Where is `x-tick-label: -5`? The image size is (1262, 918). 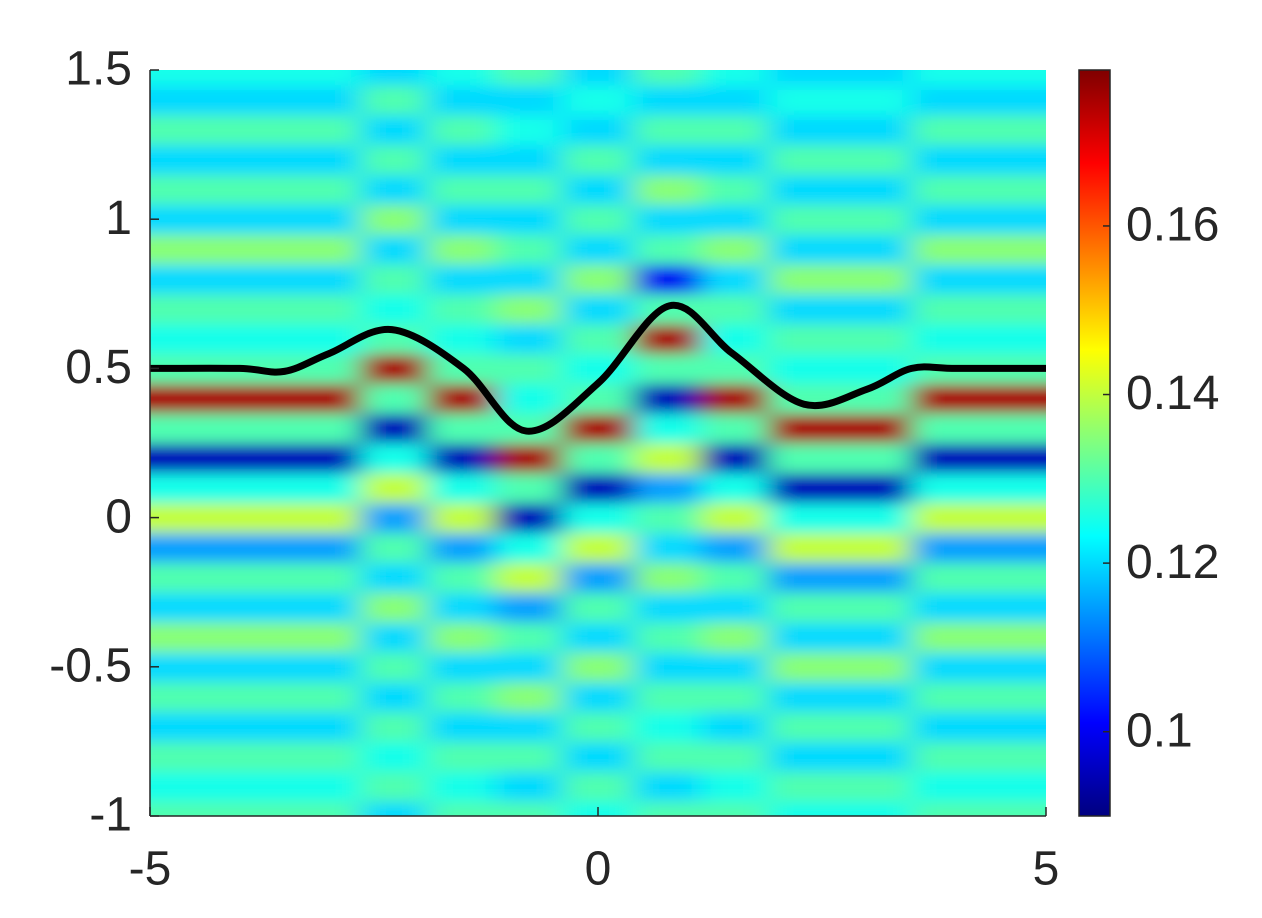
x-tick-label: -5 is located at coordinates (150, 869).